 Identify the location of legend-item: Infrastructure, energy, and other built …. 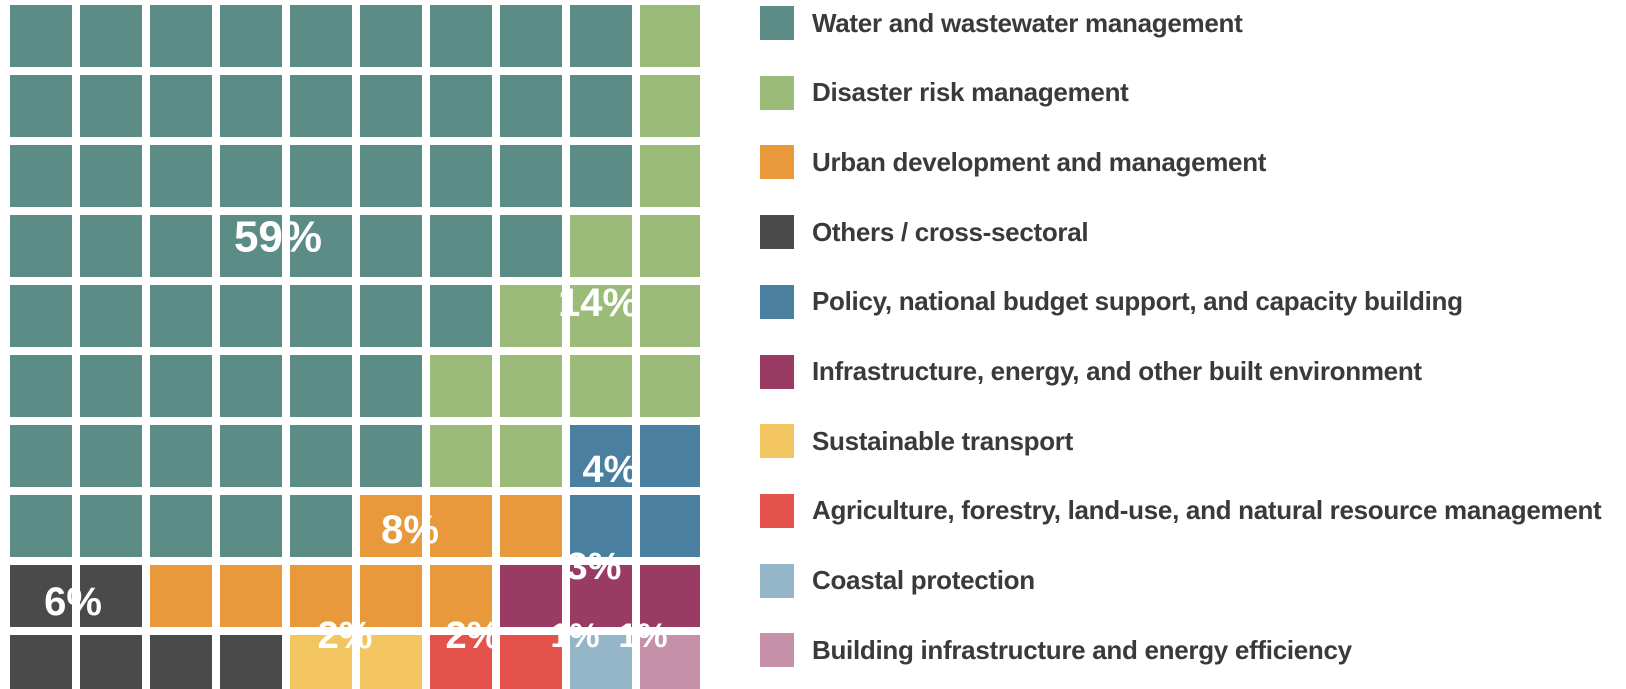
(1091, 372).